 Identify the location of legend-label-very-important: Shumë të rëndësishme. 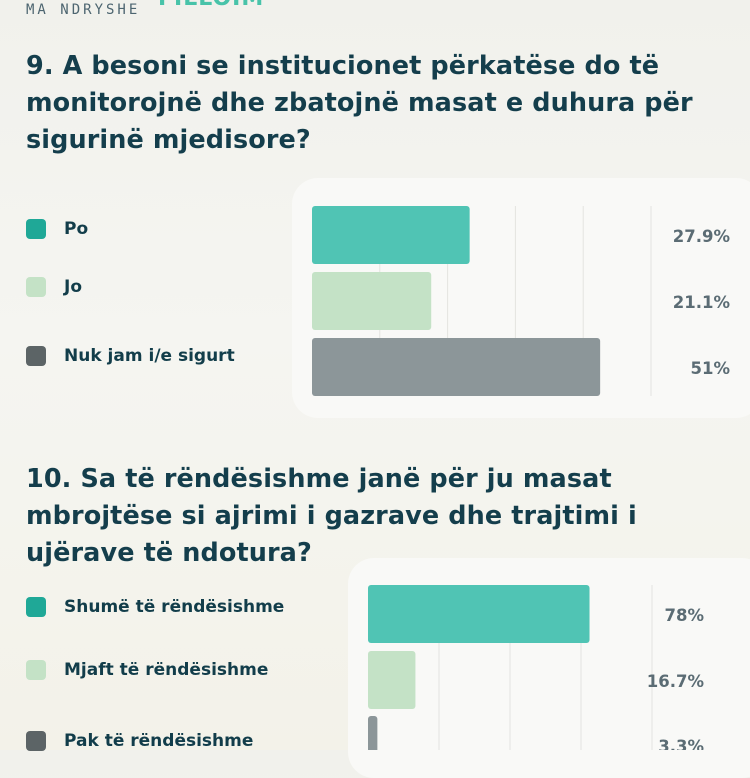
(174, 607).